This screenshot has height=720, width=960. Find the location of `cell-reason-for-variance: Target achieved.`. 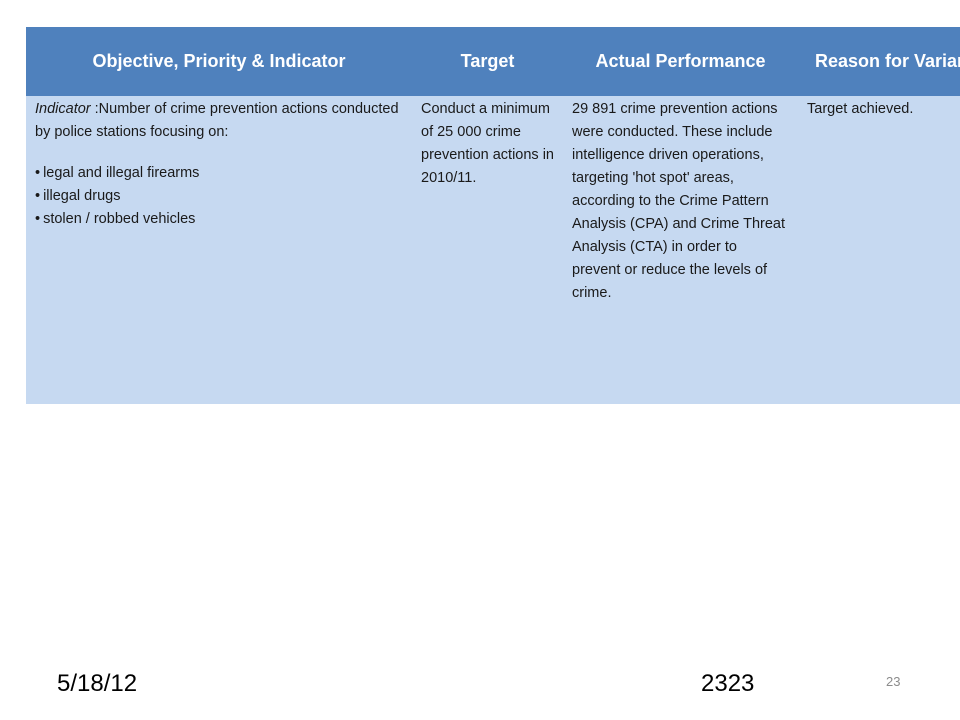

cell-reason-for-variance: Target achieved. is located at coordinates (860, 109).